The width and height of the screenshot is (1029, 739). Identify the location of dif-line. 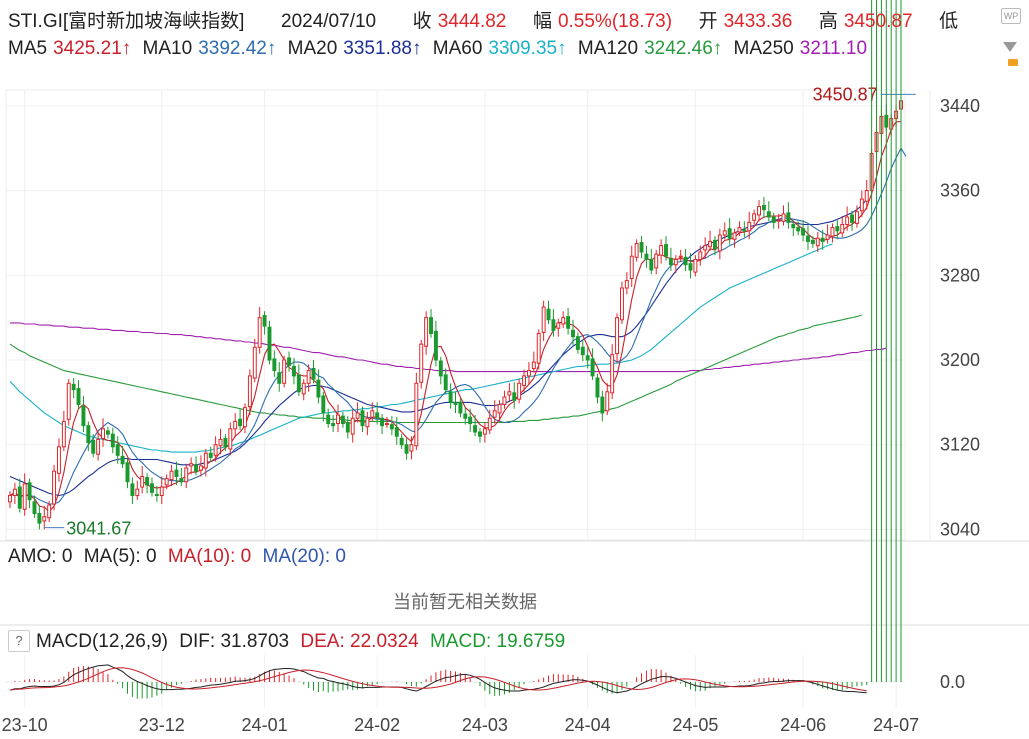
(438, 679).